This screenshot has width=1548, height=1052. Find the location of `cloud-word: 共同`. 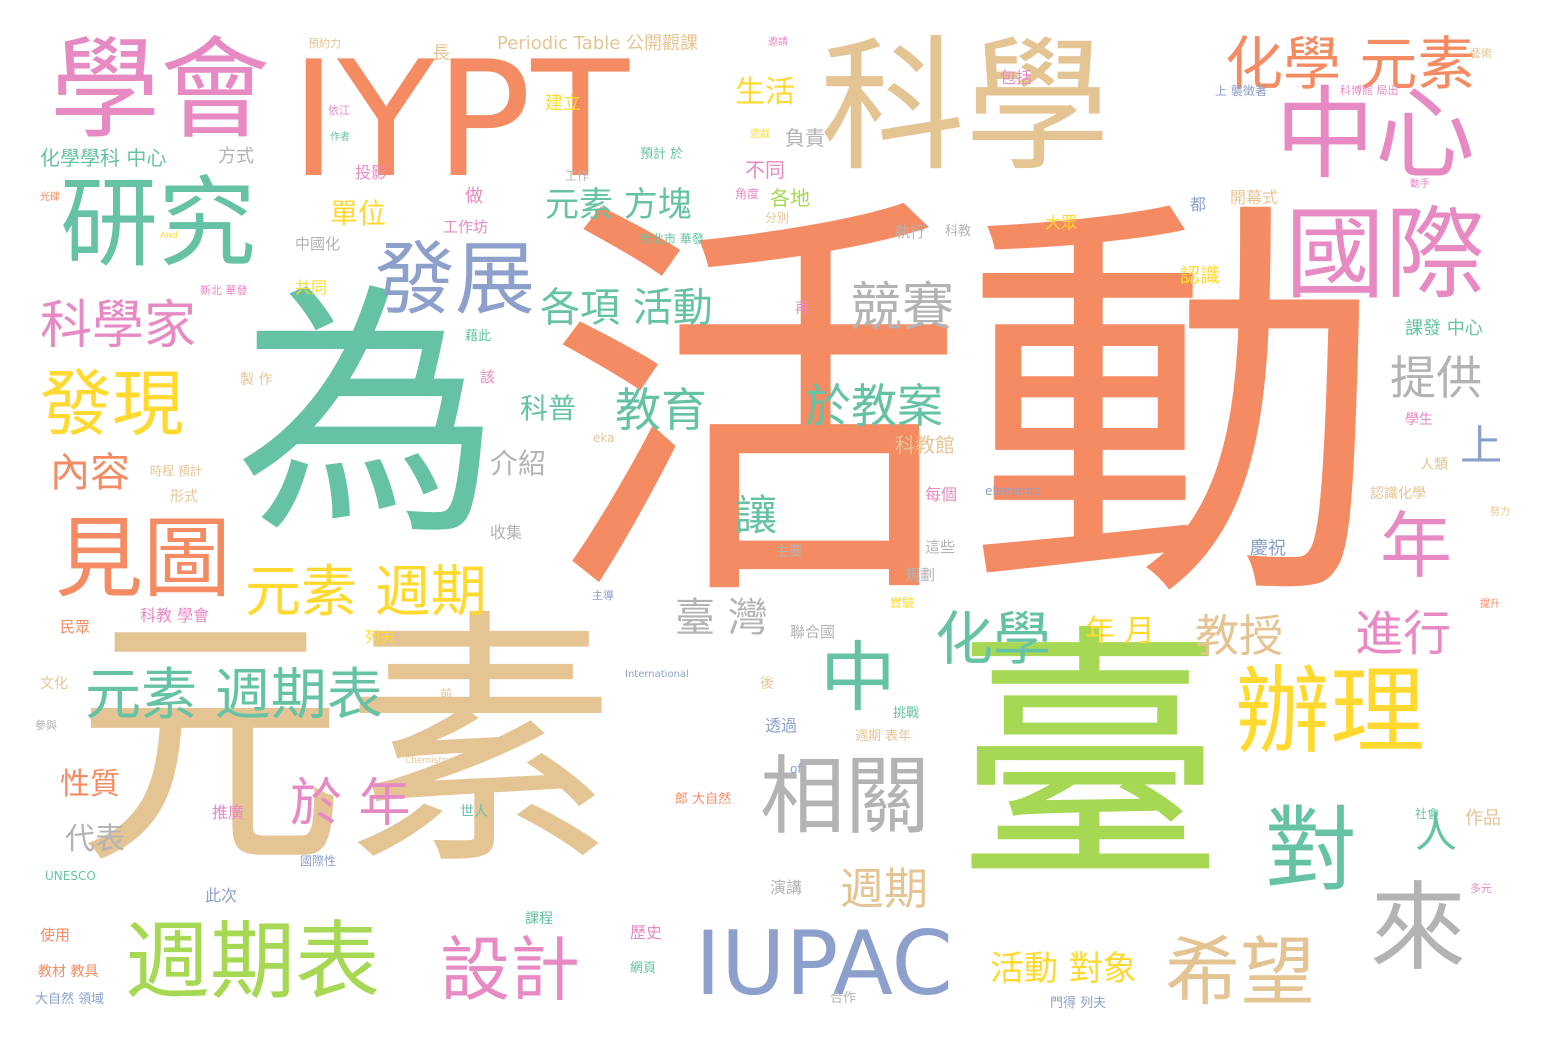

cloud-word: 共同 is located at coordinates (311, 287).